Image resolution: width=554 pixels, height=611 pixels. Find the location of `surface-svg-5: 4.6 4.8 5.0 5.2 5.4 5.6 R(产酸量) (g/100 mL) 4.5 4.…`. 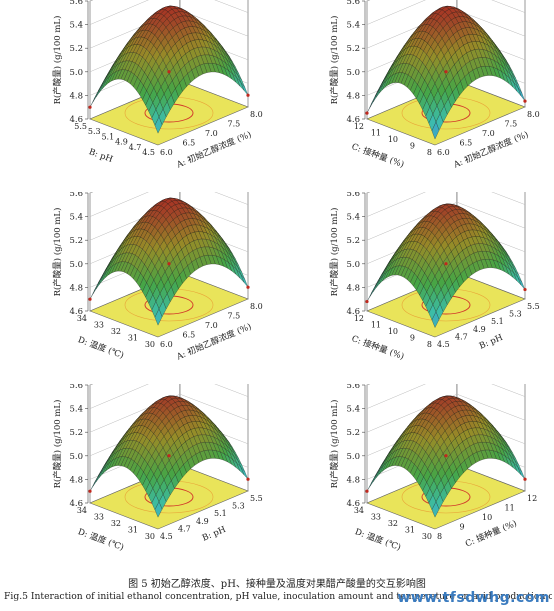

surface-svg-5: 4.6 4.8 5.0 5.2 5.4 5.6 R(产酸量) (g/100 mL) 4.5 4.… is located at coordinates (157, 468).